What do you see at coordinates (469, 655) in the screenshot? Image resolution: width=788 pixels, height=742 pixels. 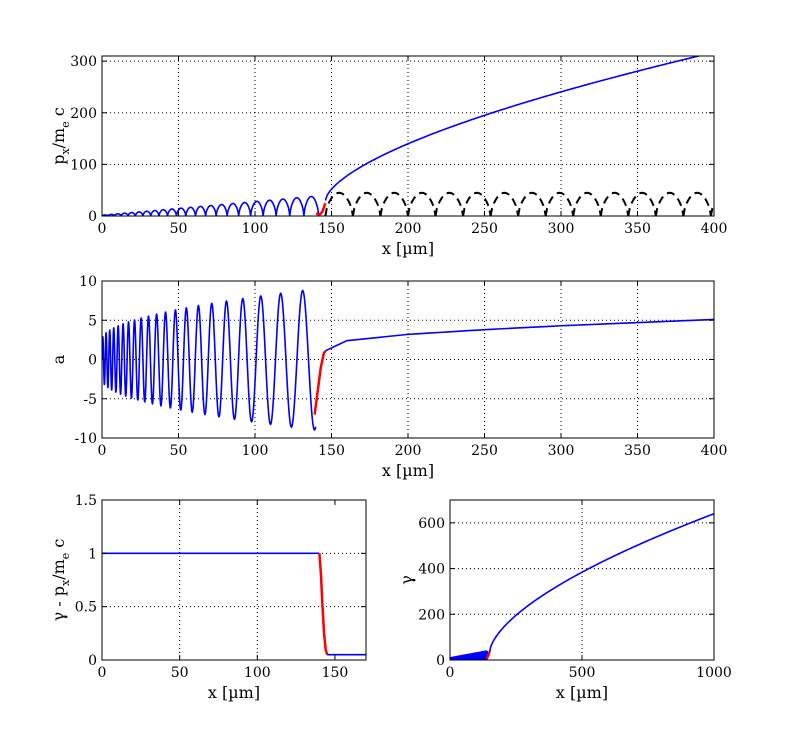 I see `series-oscillating-band` at bounding box center [469, 655].